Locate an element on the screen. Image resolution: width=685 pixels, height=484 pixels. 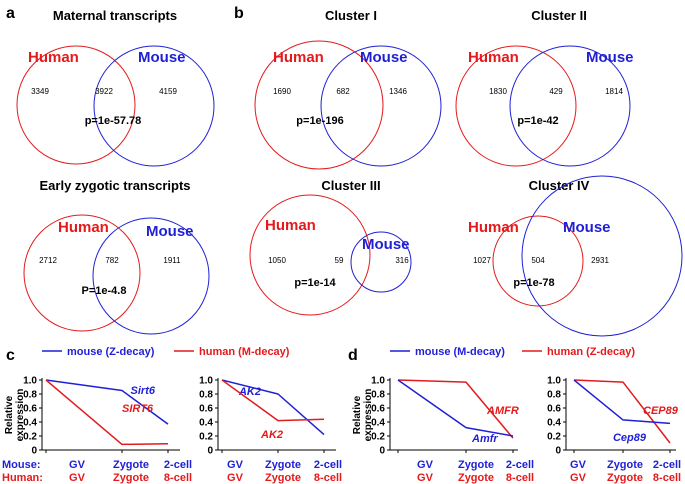
overlap-count: 782 is located at coordinates (112, 260).